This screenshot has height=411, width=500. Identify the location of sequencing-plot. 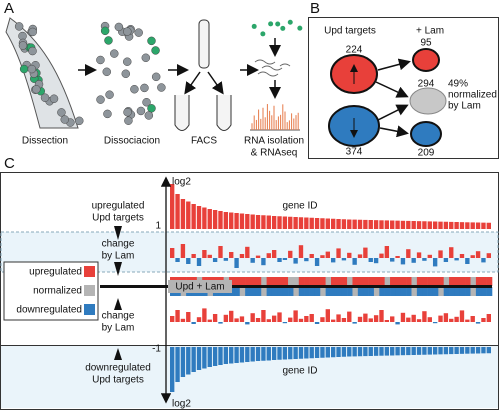
(275, 117).